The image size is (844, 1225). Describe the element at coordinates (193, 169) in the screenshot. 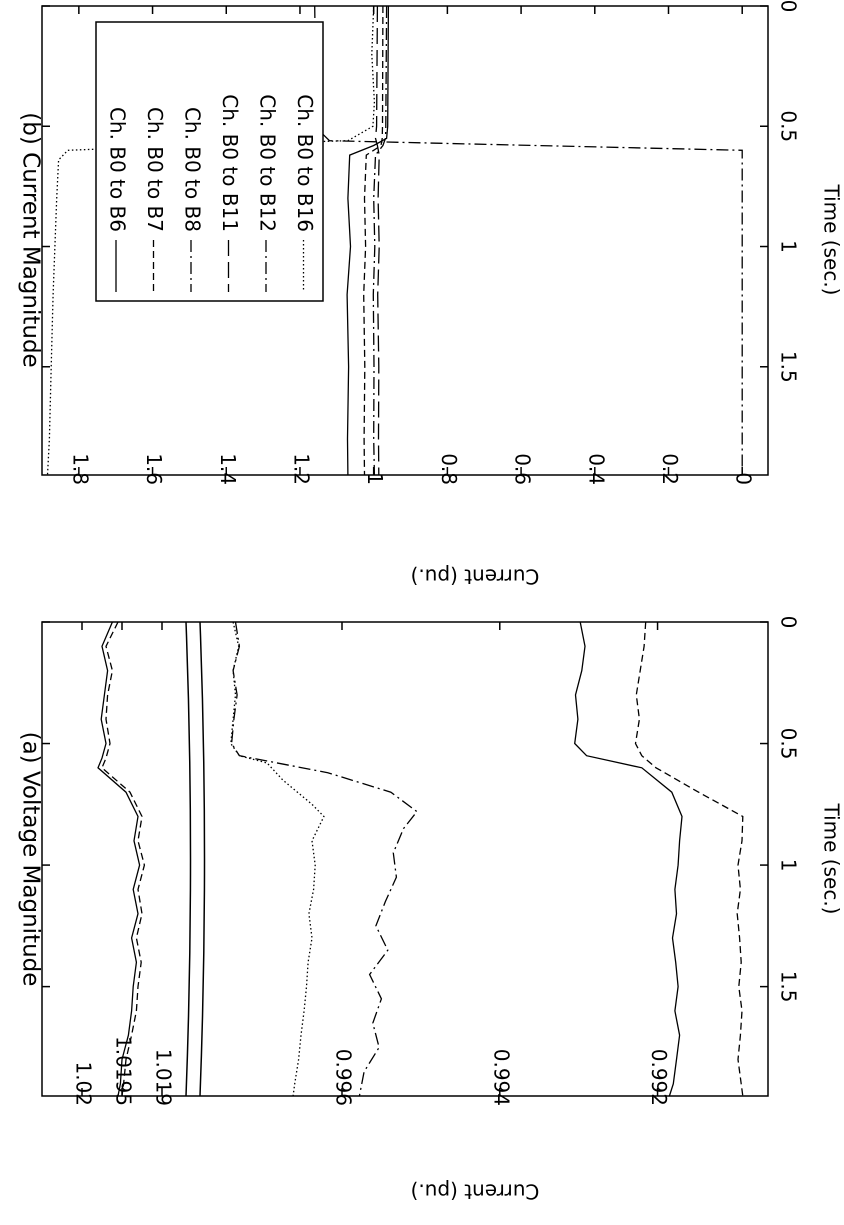

I see `legend-label: Ch. B0 to B8` at that location.